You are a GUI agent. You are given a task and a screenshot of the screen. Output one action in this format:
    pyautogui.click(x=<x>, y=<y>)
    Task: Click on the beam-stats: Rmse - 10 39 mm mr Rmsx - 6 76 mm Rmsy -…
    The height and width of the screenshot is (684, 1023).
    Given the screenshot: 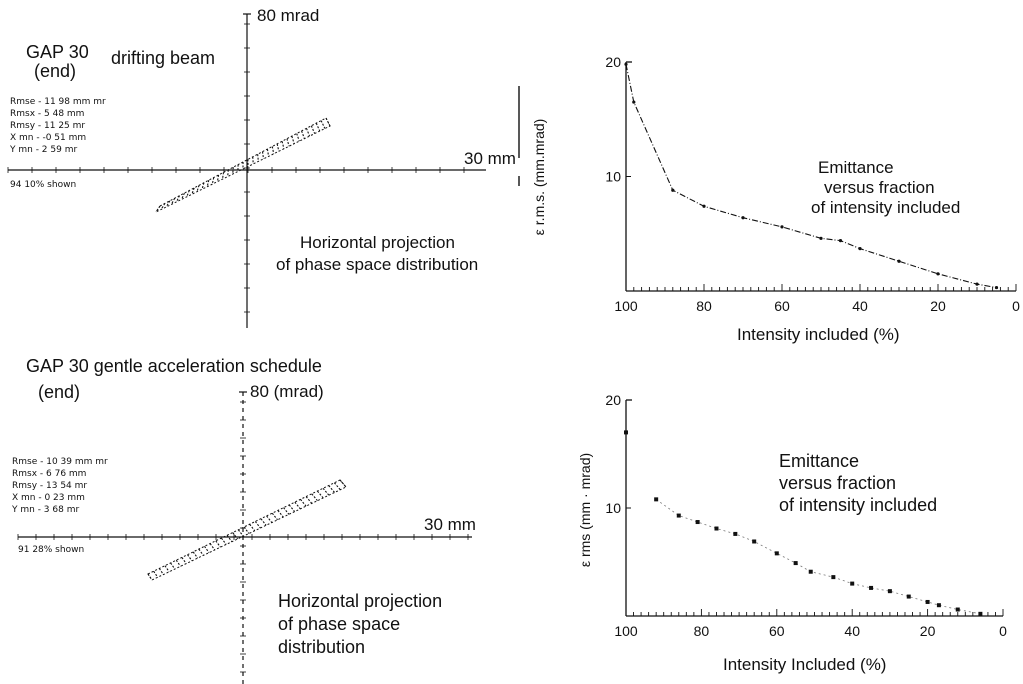 What is the action you would take?
    pyautogui.click(x=60, y=486)
    